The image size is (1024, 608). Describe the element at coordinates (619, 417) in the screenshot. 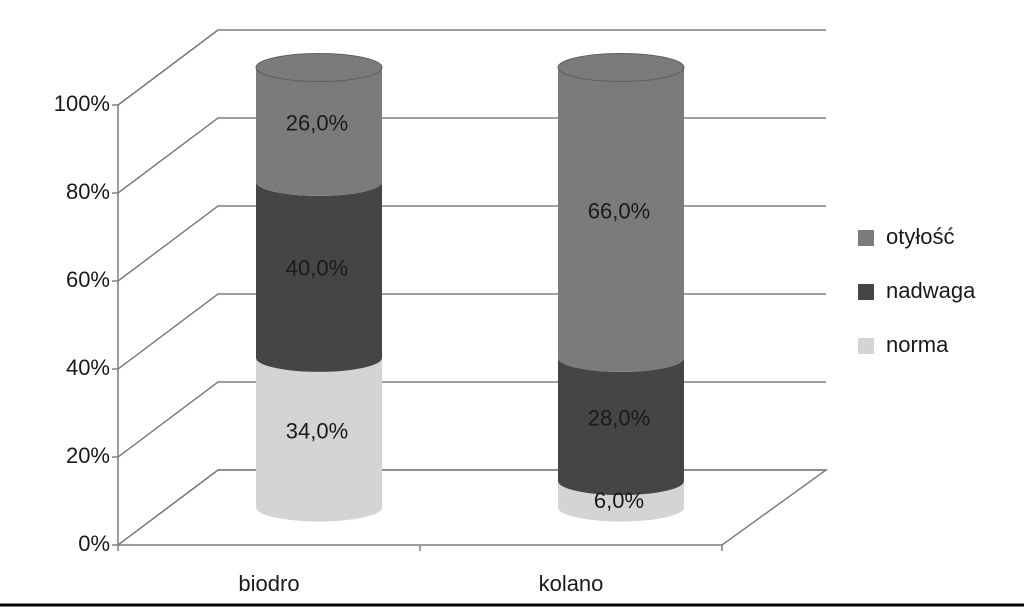

I see `value-label: 28,0%` at that location.